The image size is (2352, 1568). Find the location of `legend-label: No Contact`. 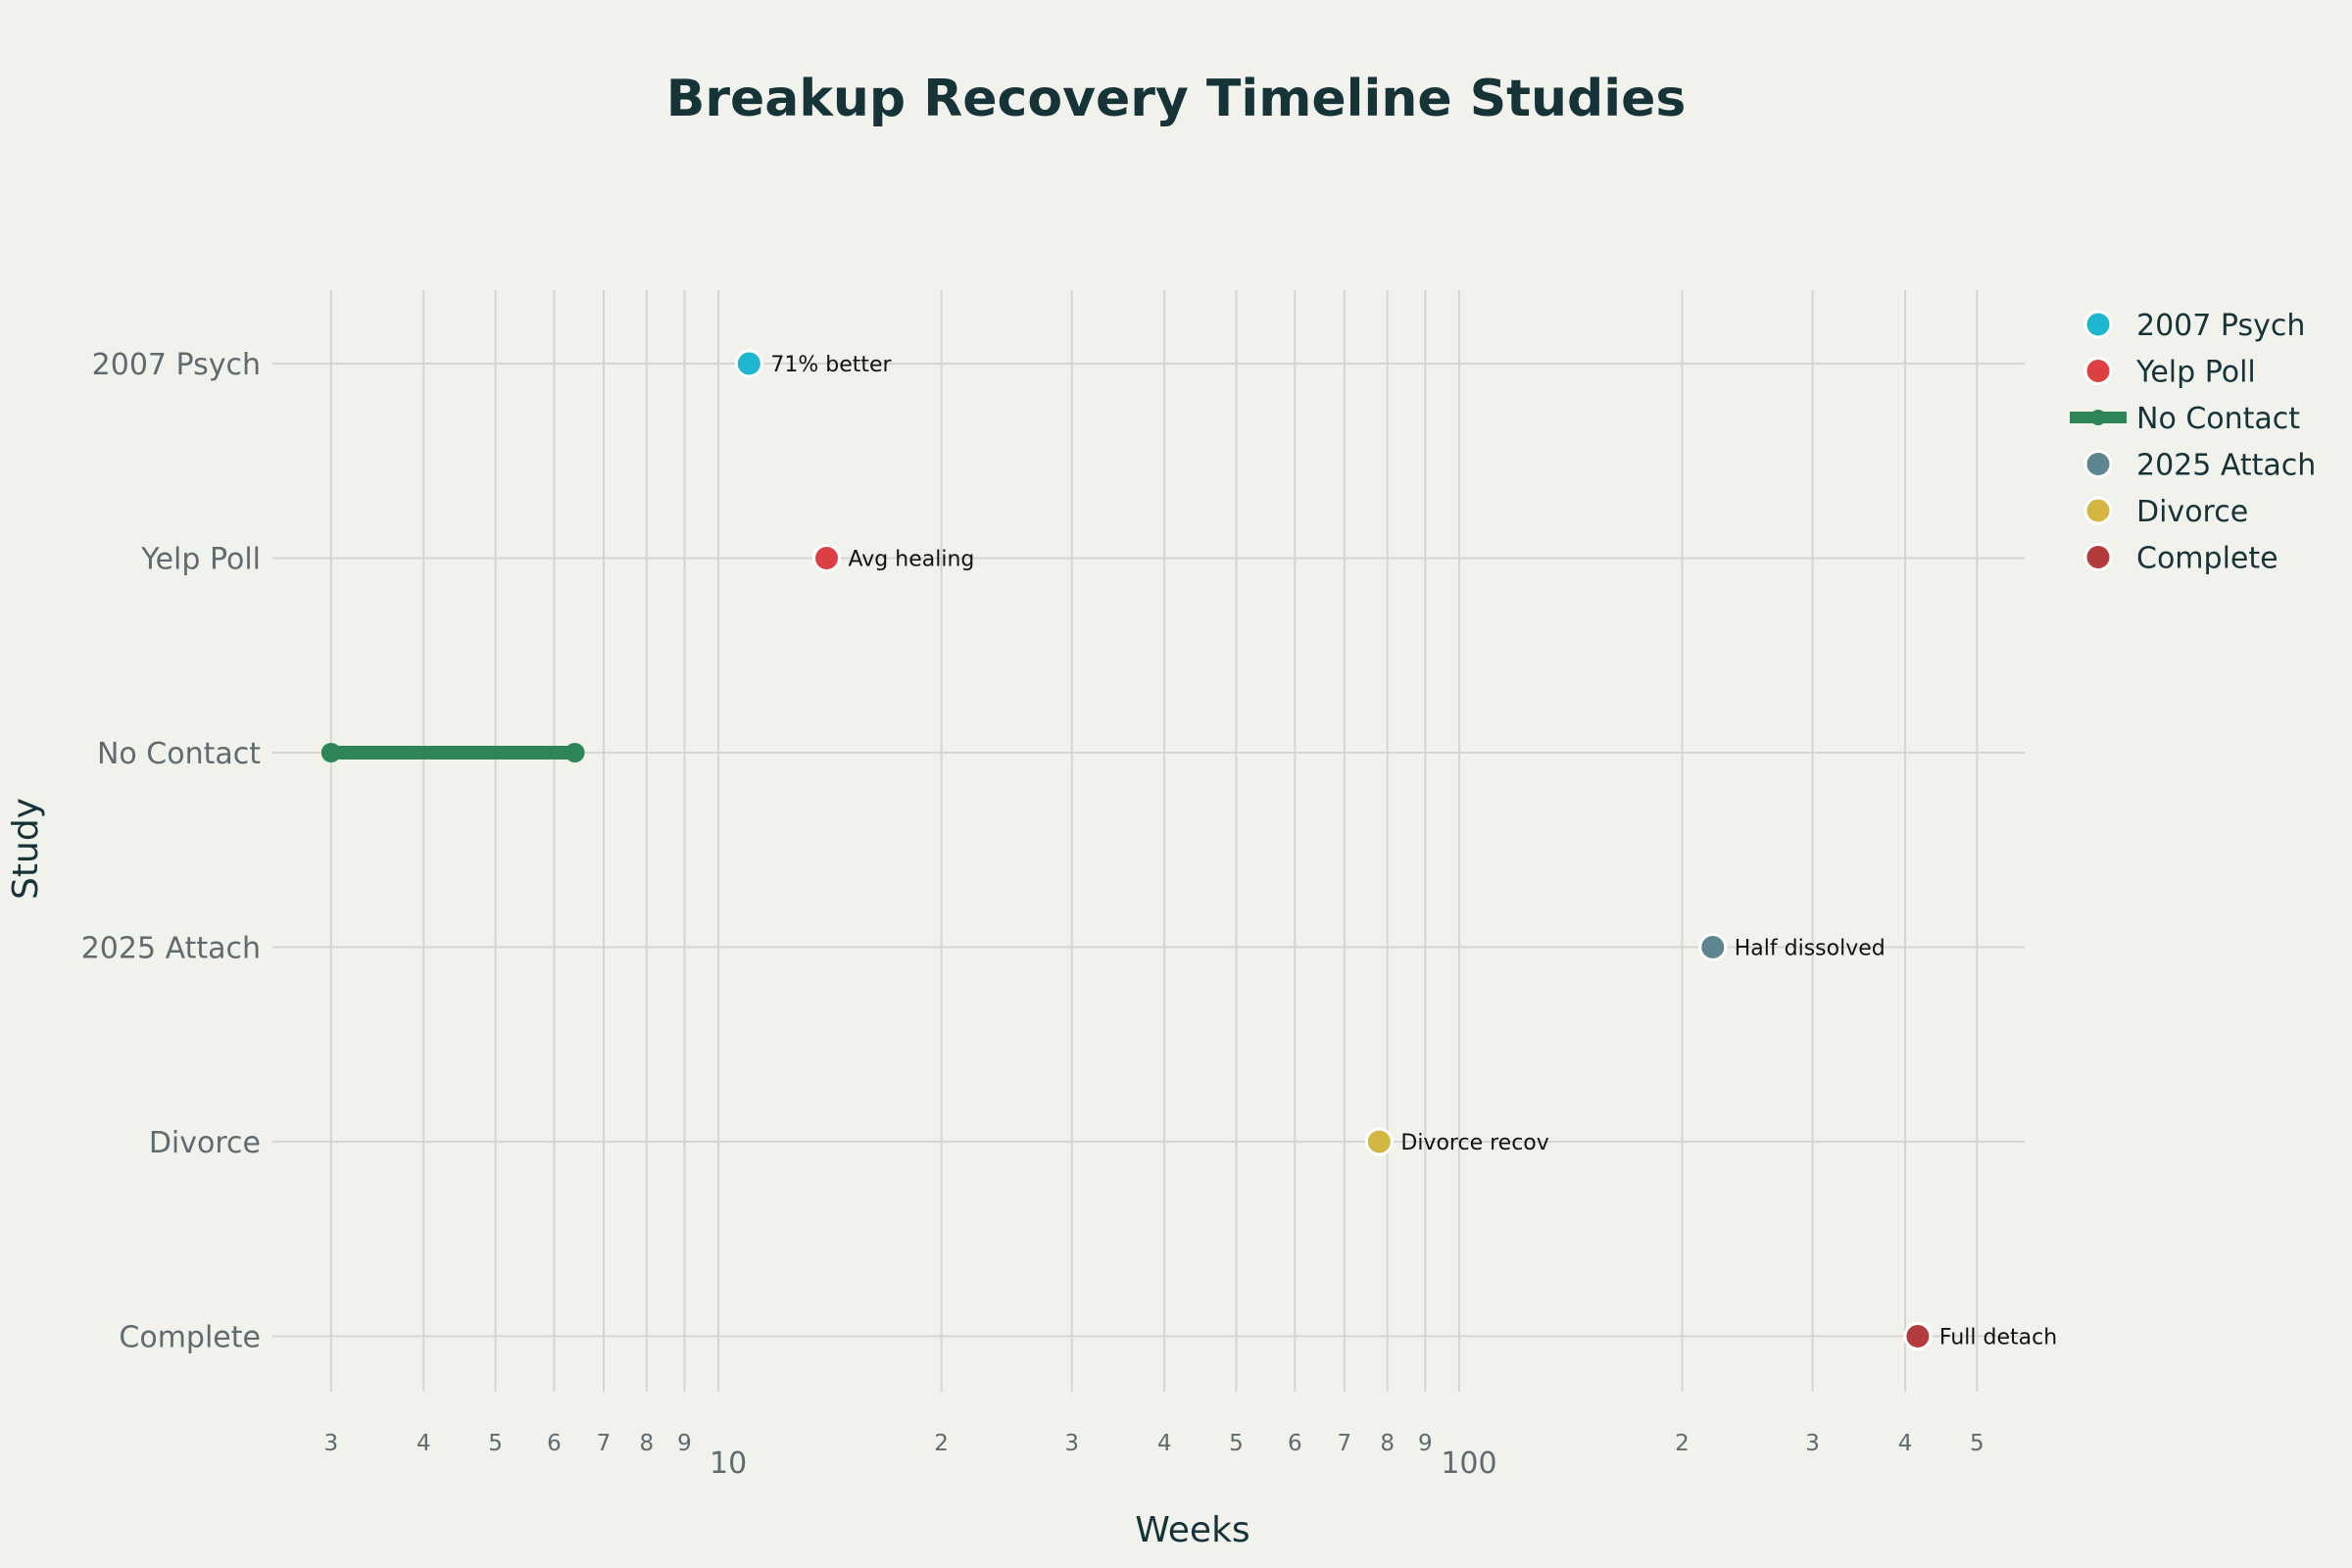

legend-label: No Contact is located at coordinates (2218, 419).